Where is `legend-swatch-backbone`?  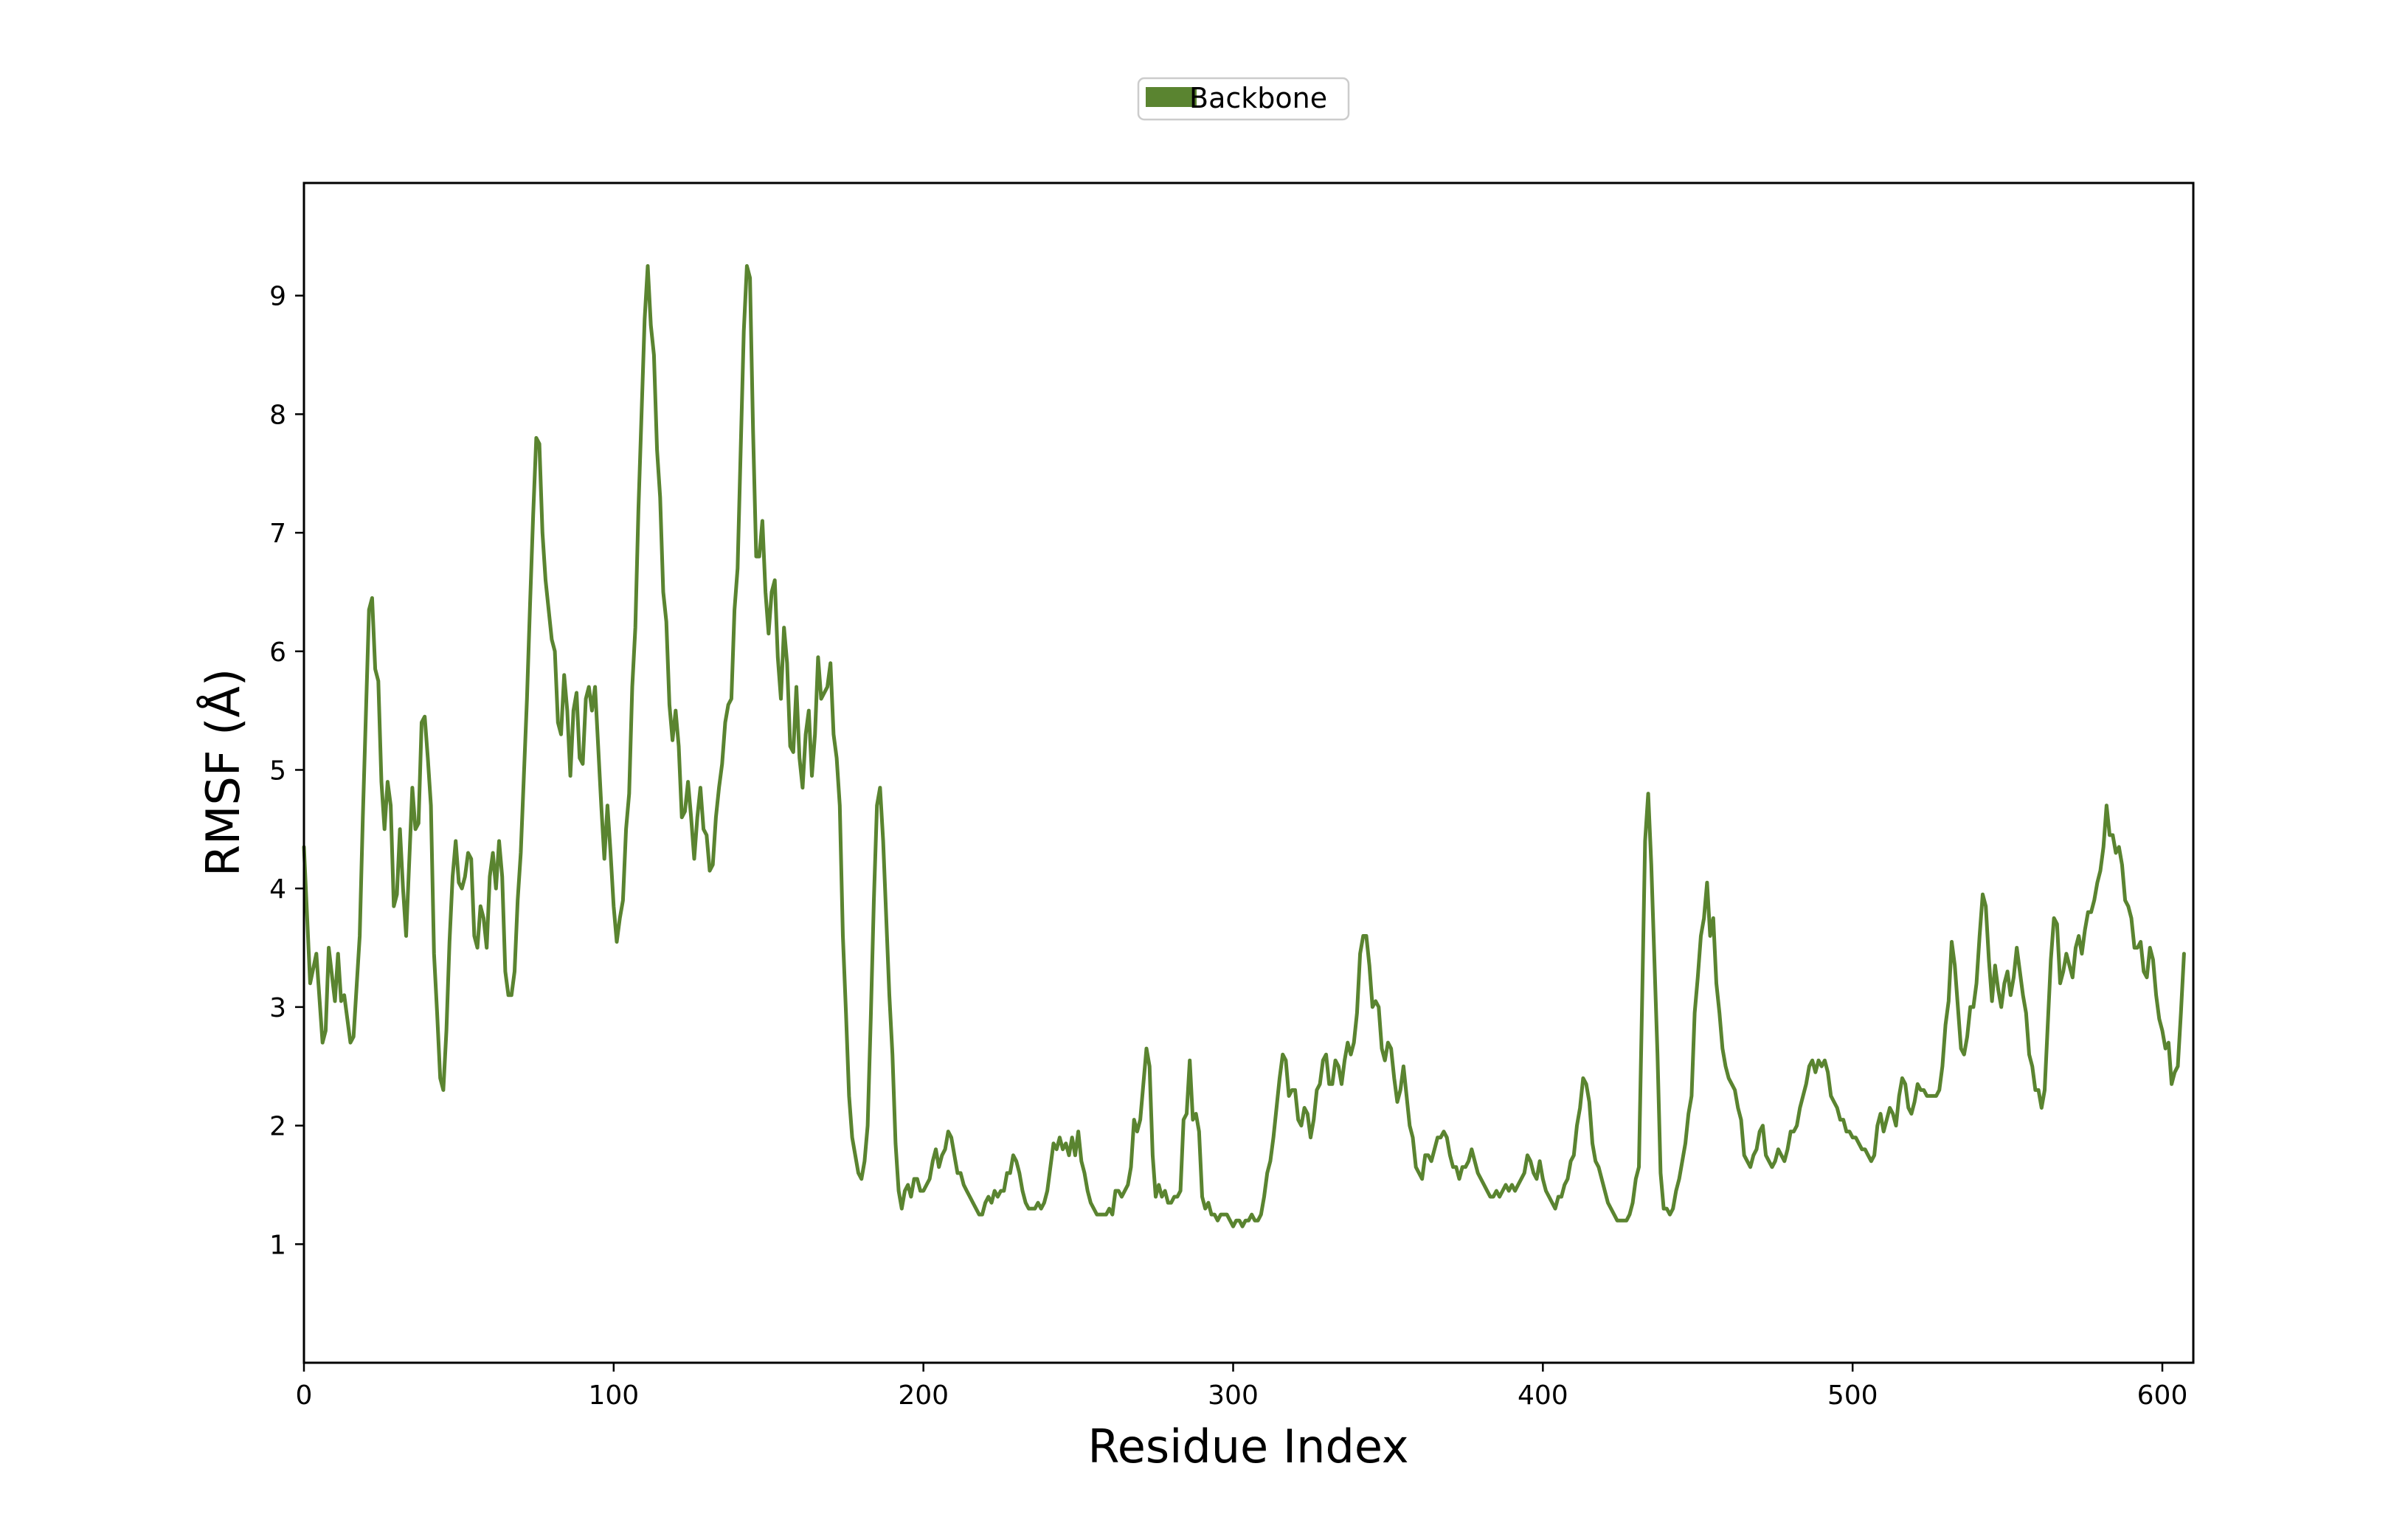 legend-swatch-backbone is located at coordinates (1171, 97).